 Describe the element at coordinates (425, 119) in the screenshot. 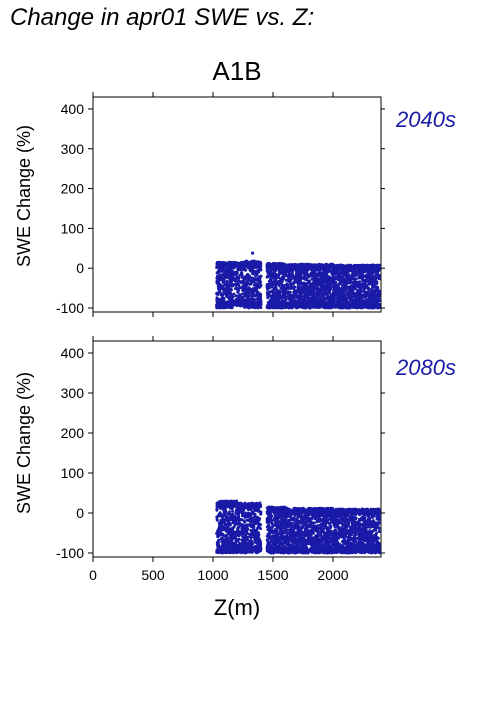

I see `panel-label: 2040s` at that location.